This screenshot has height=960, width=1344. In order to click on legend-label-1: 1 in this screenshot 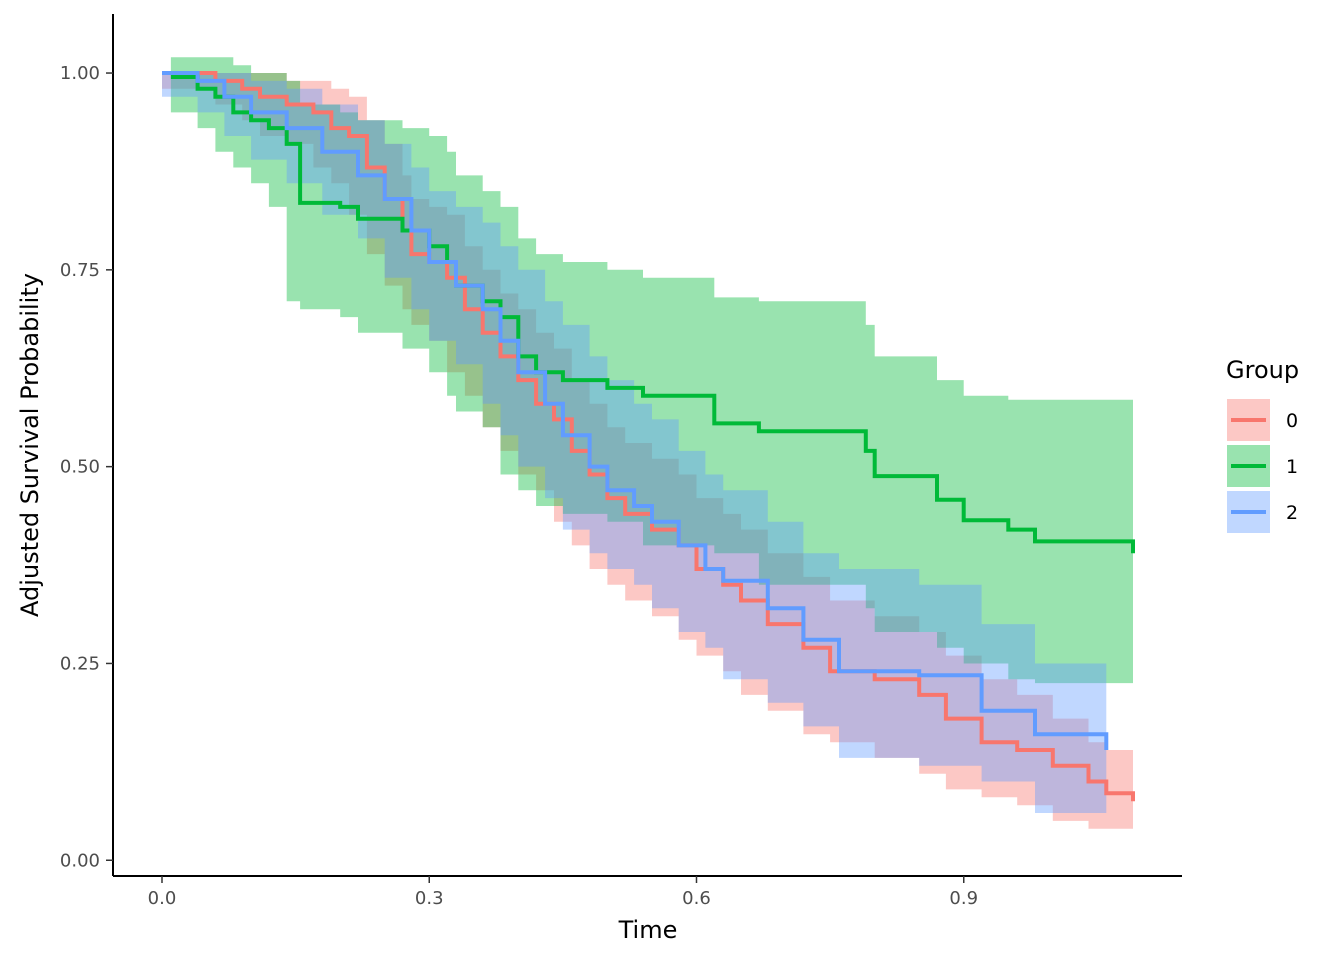, I will do `click(1292, 467)`.